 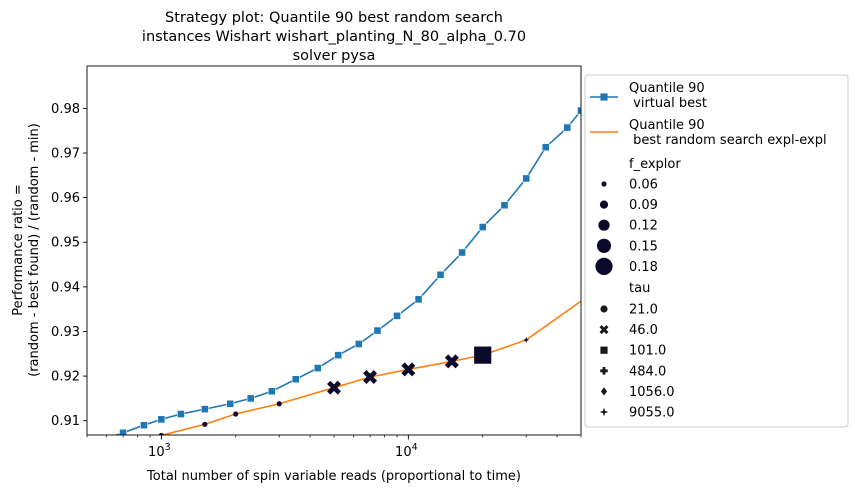 I want to click on x-tick-exponent: 4, so click(x=415, y=447).